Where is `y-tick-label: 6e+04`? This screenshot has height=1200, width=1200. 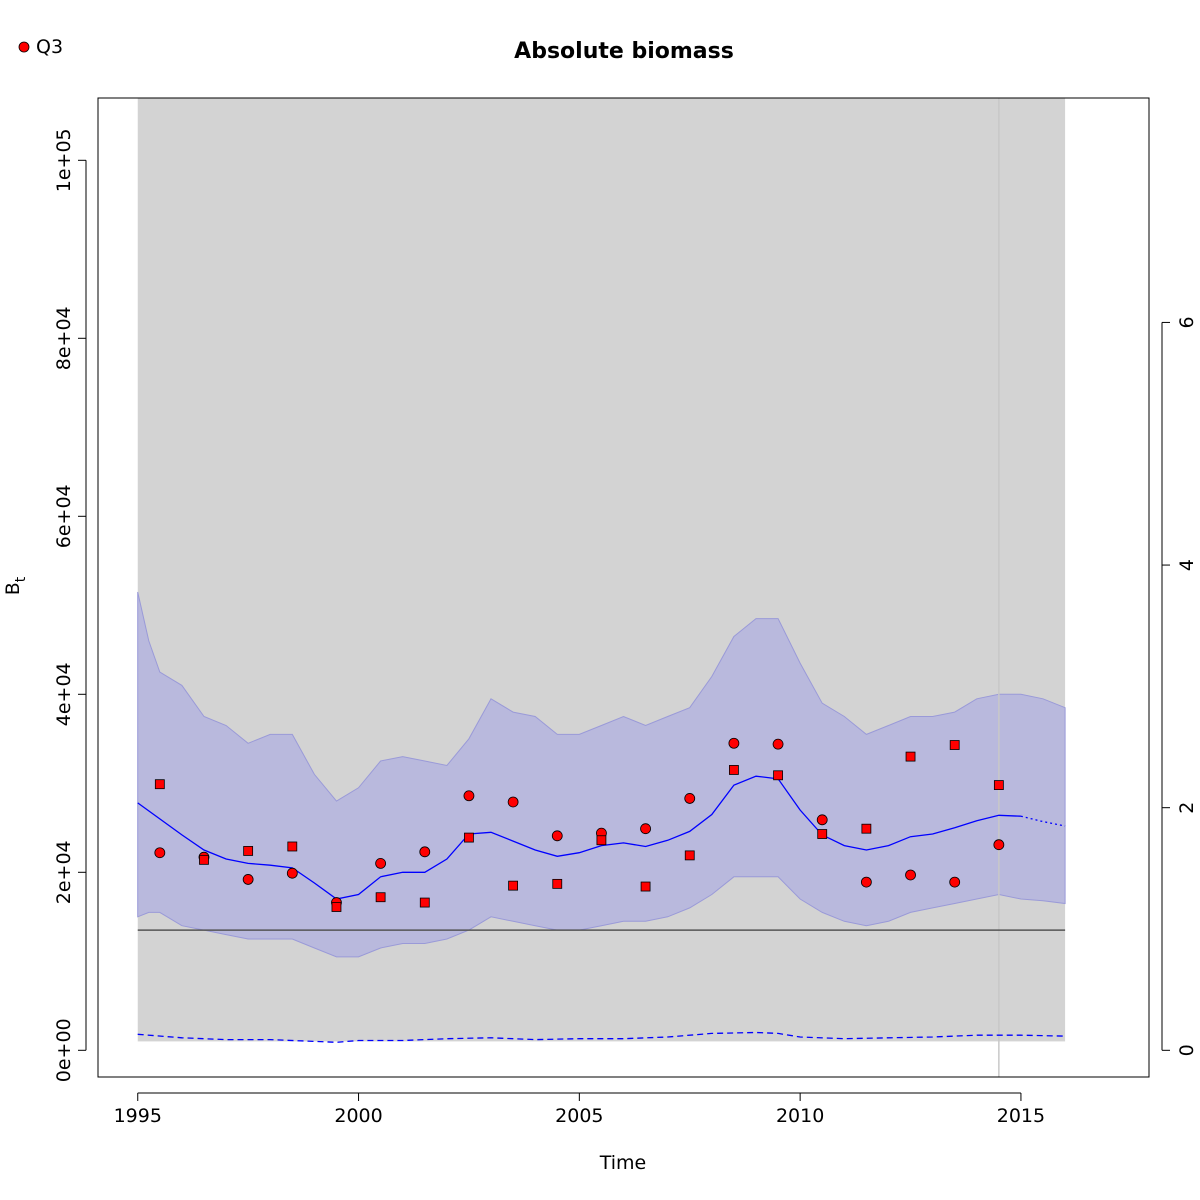
y-tick-label: 6e+04 is located at coordinates (64, 516).